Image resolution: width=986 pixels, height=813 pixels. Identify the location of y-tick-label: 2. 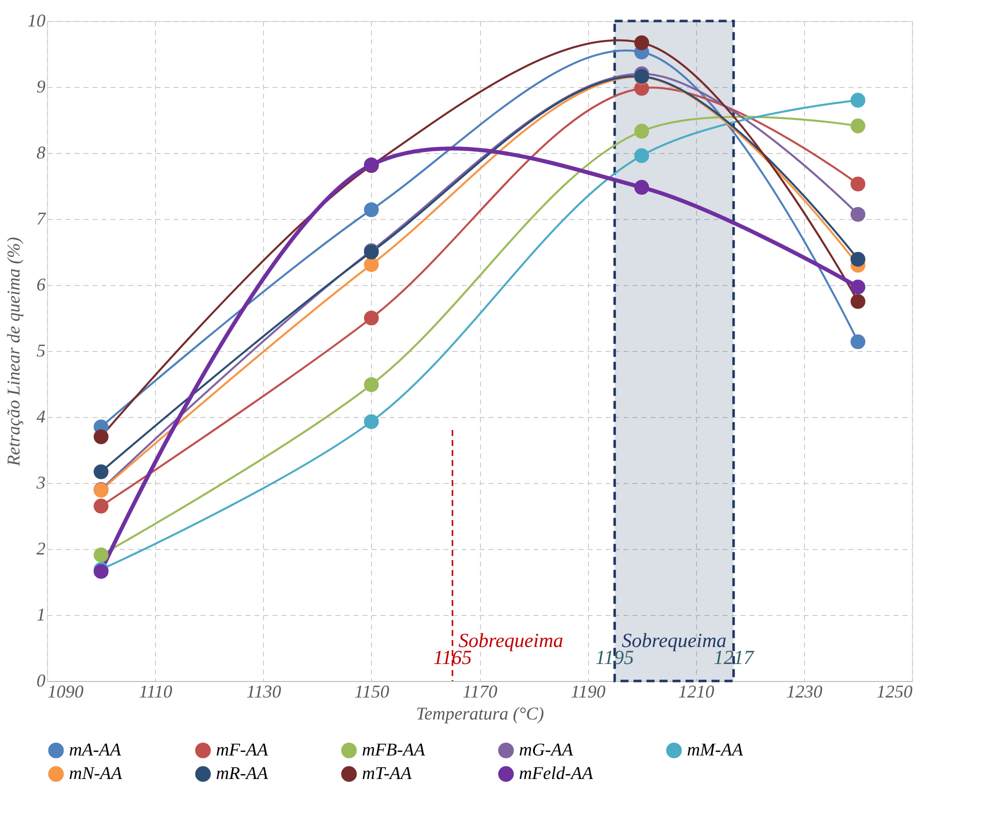
(41, 548).